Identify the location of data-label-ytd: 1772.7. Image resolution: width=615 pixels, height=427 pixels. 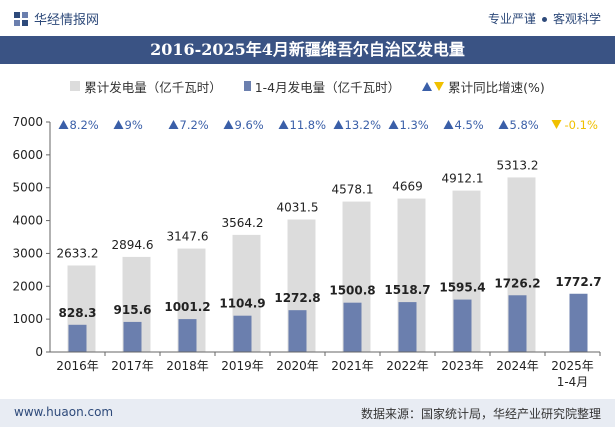
(578, 282).